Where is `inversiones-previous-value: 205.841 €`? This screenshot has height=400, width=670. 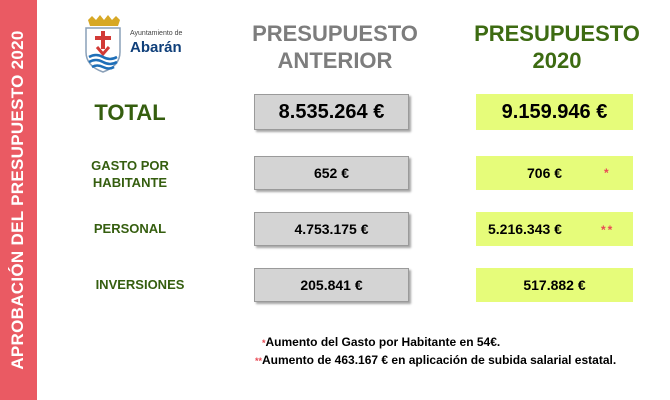 inversiones-previous-value: 205.841 € is located at coordinates (331, 285).